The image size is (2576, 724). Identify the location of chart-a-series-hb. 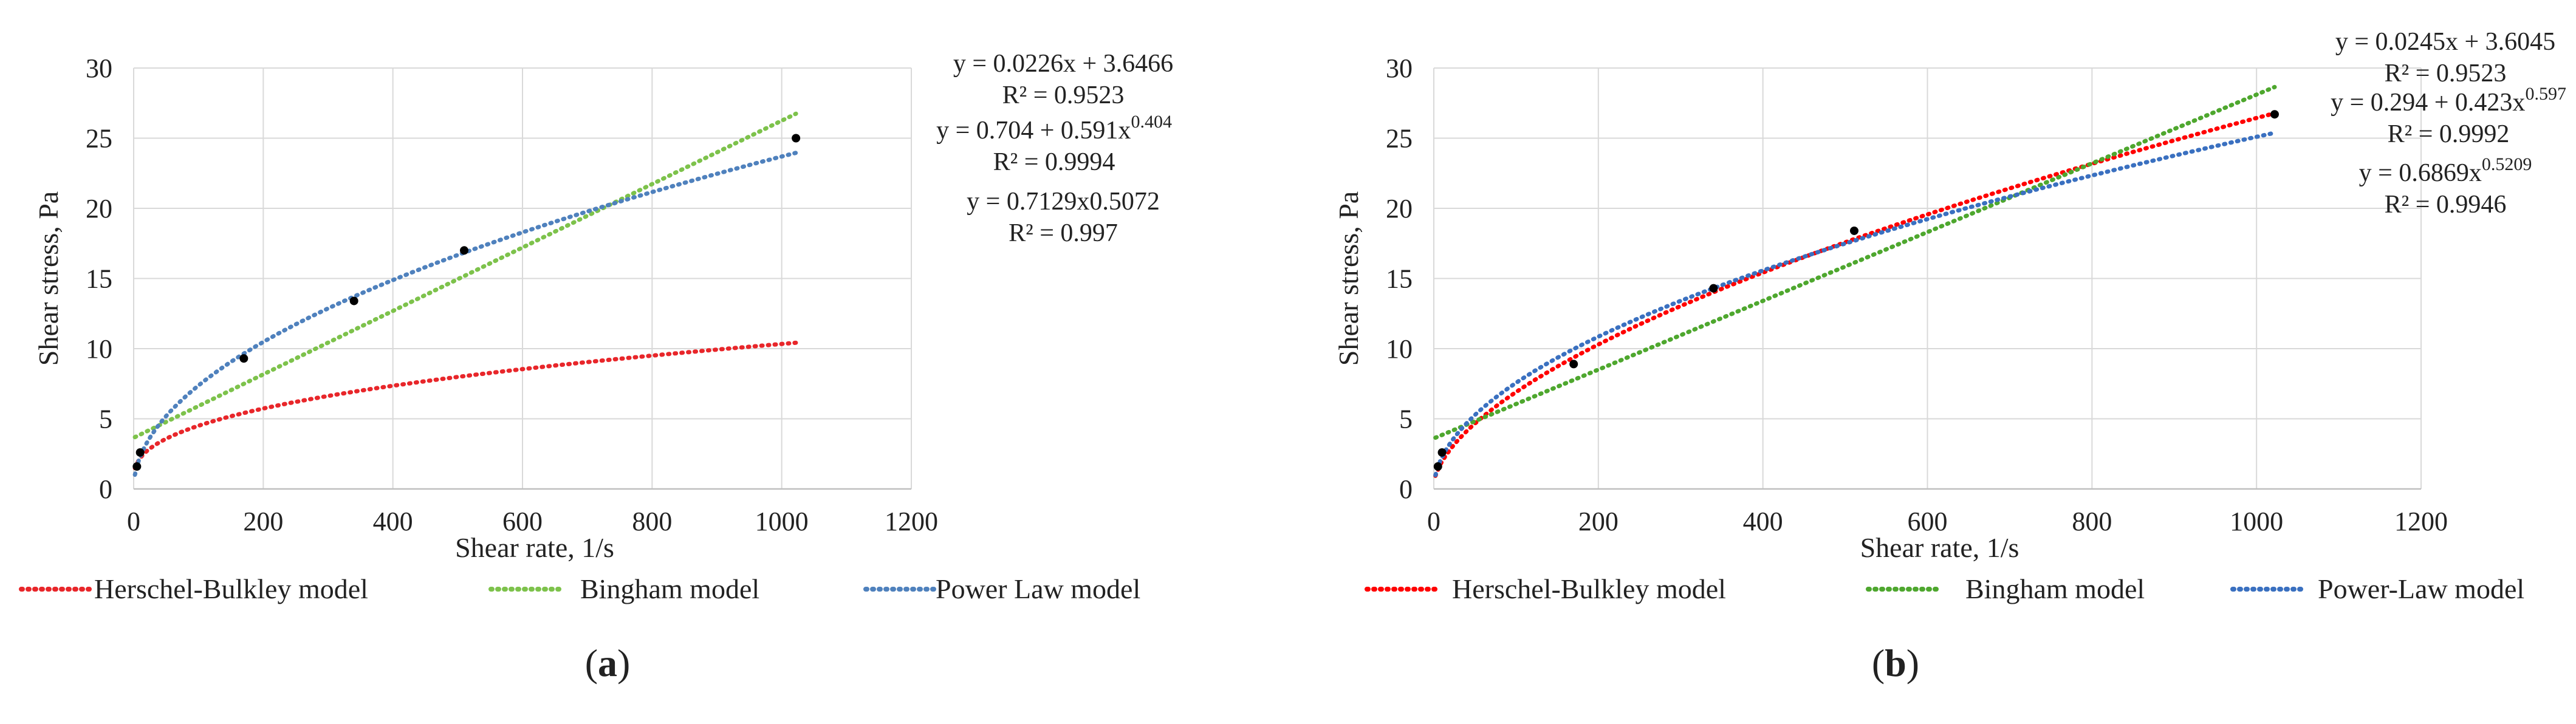
(465, 405).